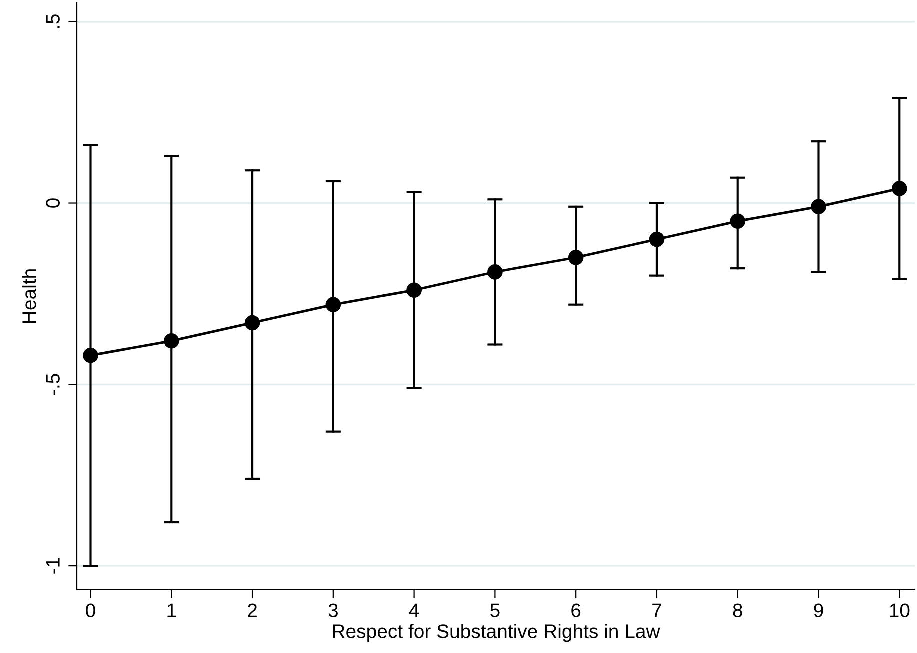  What do you see at coordinates (900, 611) in the screenshot?
I see `x-tick-label: 10` at bounding box center [900, 611].